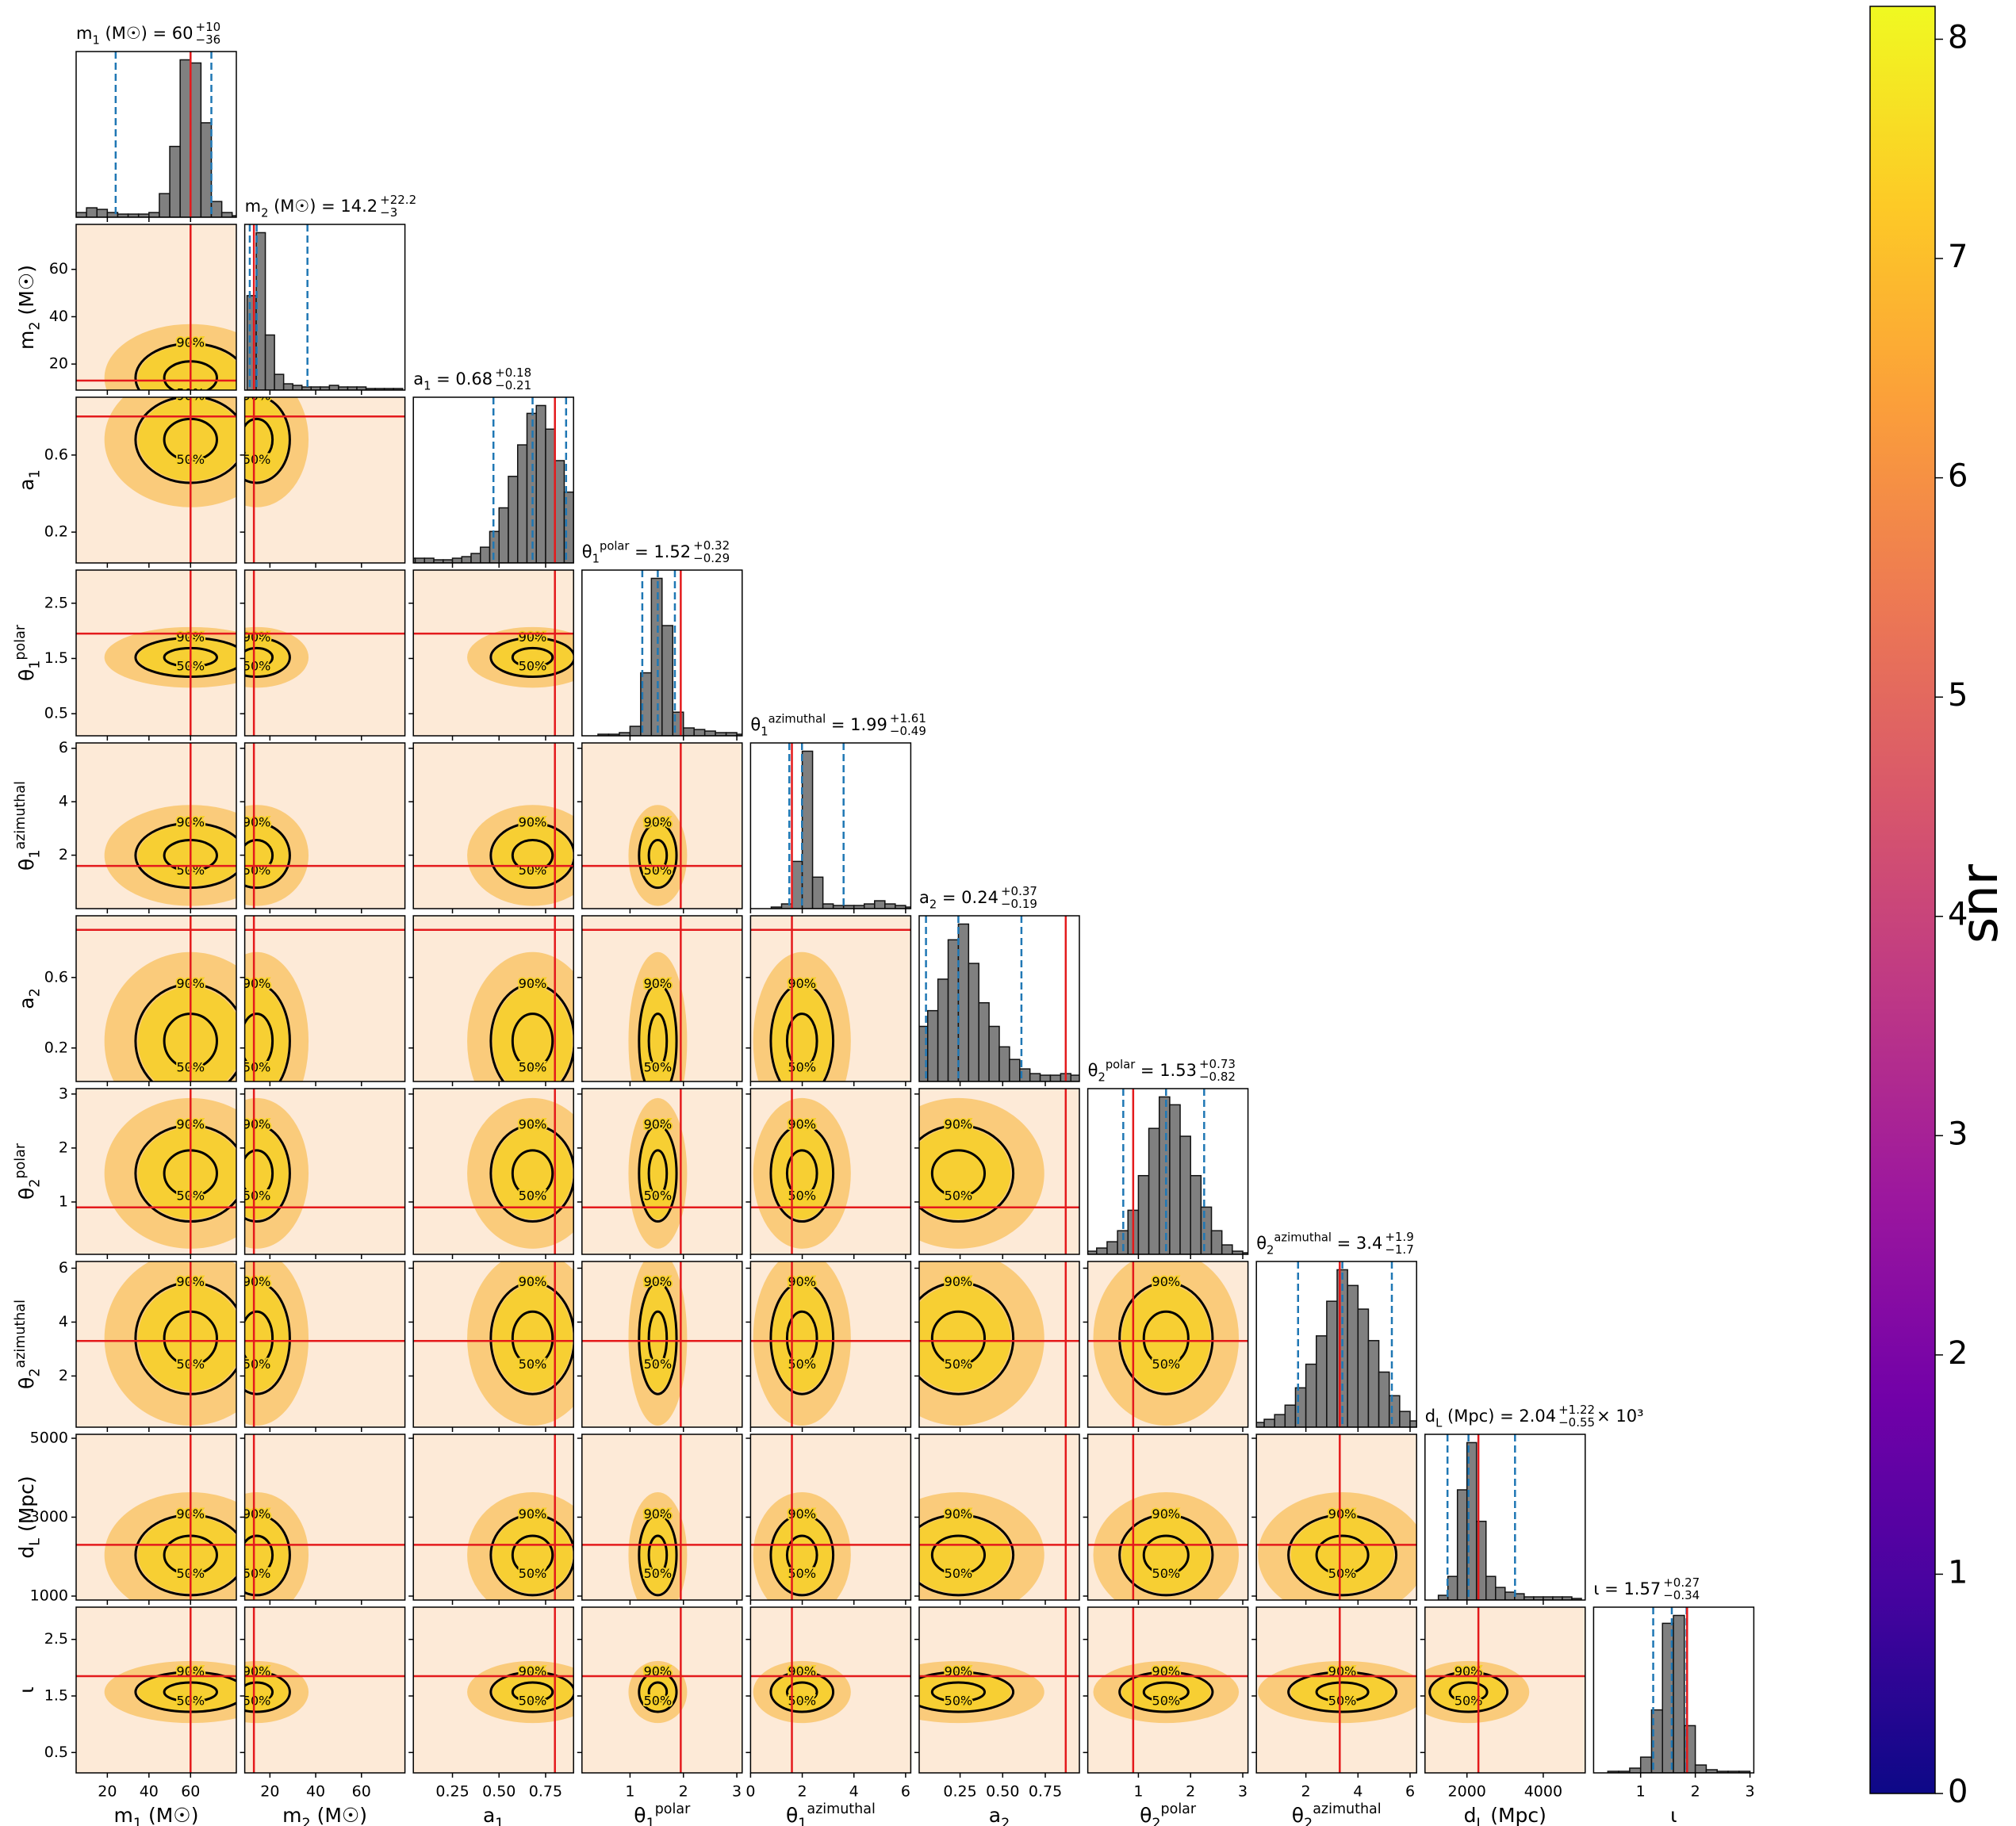 This screenshot has height=1826, width=2016. Describe the element at coordinates (958, 899) in the screenshot. I see `panel-title: a2 = 0.24` at that location.